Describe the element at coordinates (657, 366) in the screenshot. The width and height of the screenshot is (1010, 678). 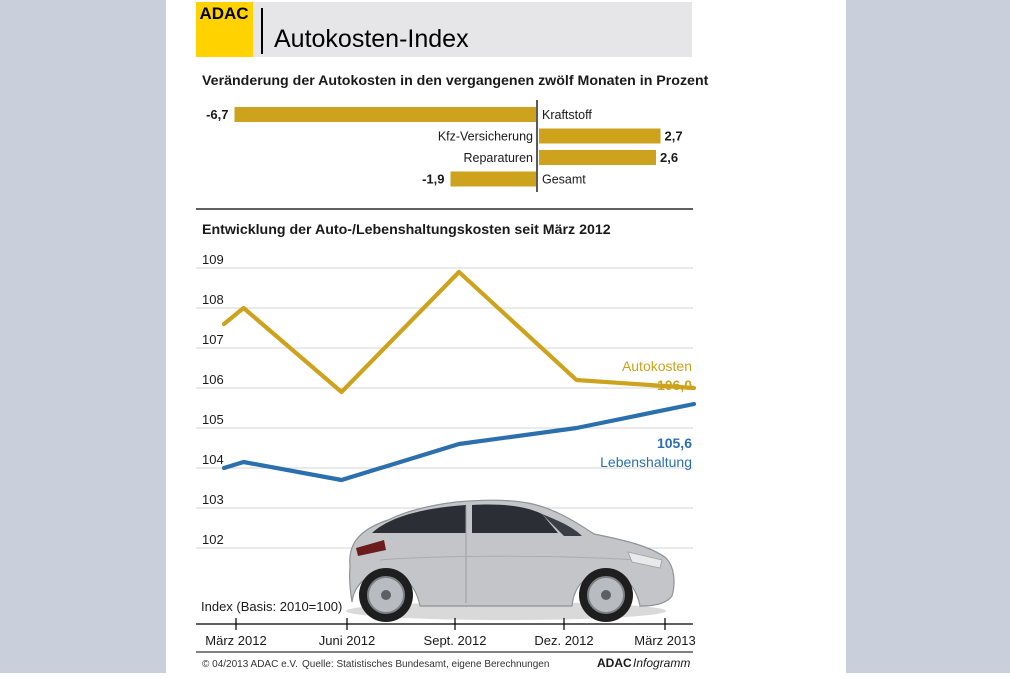
I see `series-name-autokosten: Autokosten` at that location.